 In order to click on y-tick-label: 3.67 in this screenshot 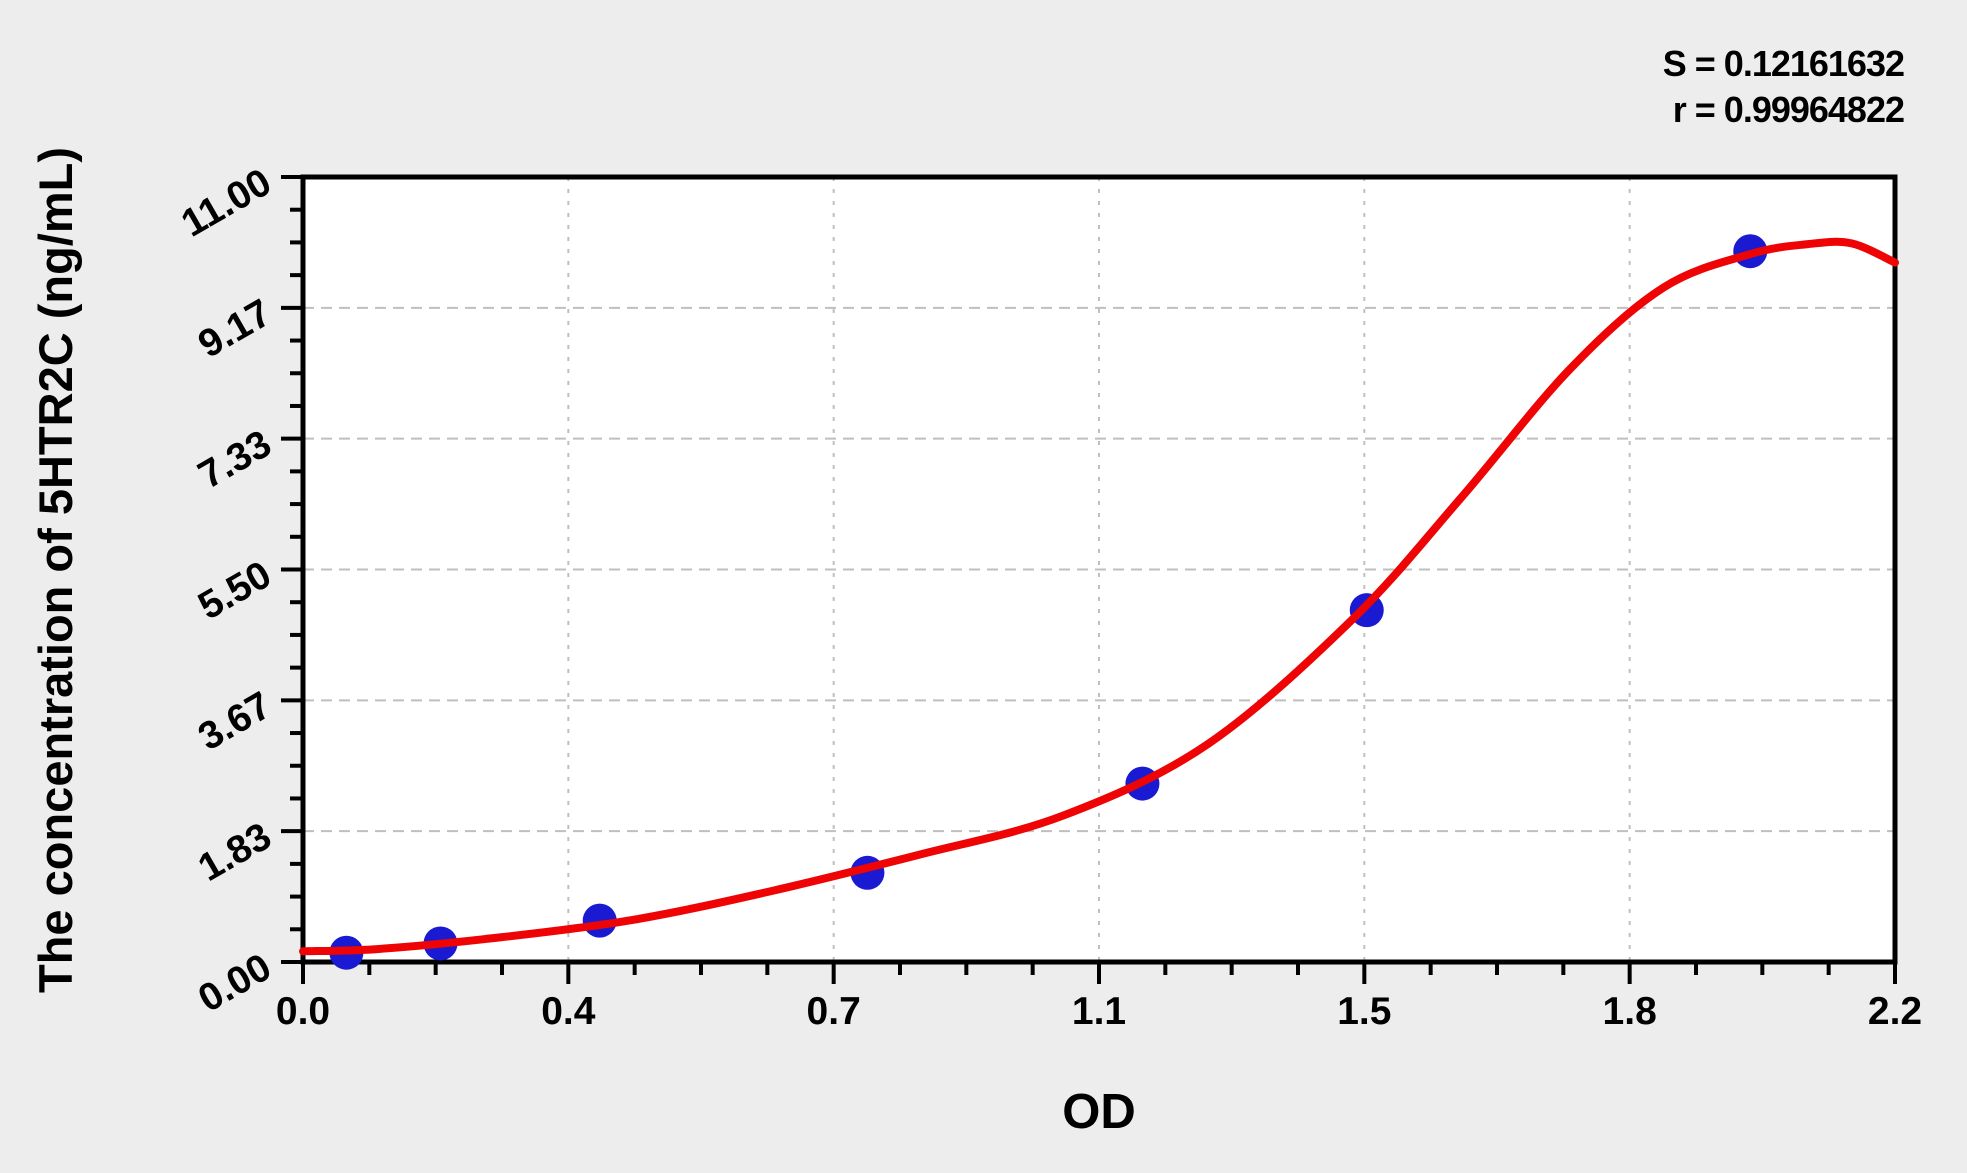, I will do `click(234, 721)`.